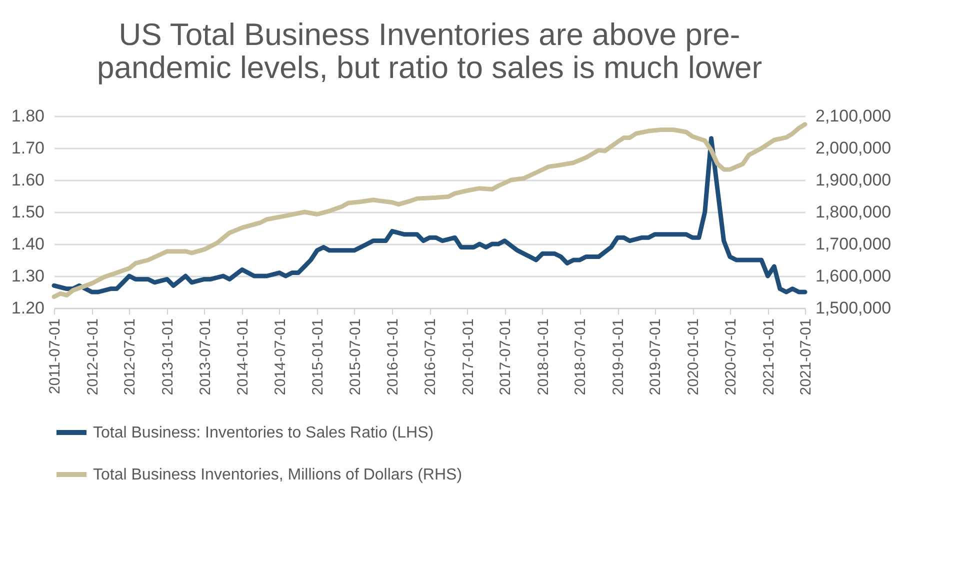 The height and width of the screenshot is (581, 954). Describe the element at coordinates (806, 357) in the screenshot. I see `x-tick-label: 2021-07-01` at that location.